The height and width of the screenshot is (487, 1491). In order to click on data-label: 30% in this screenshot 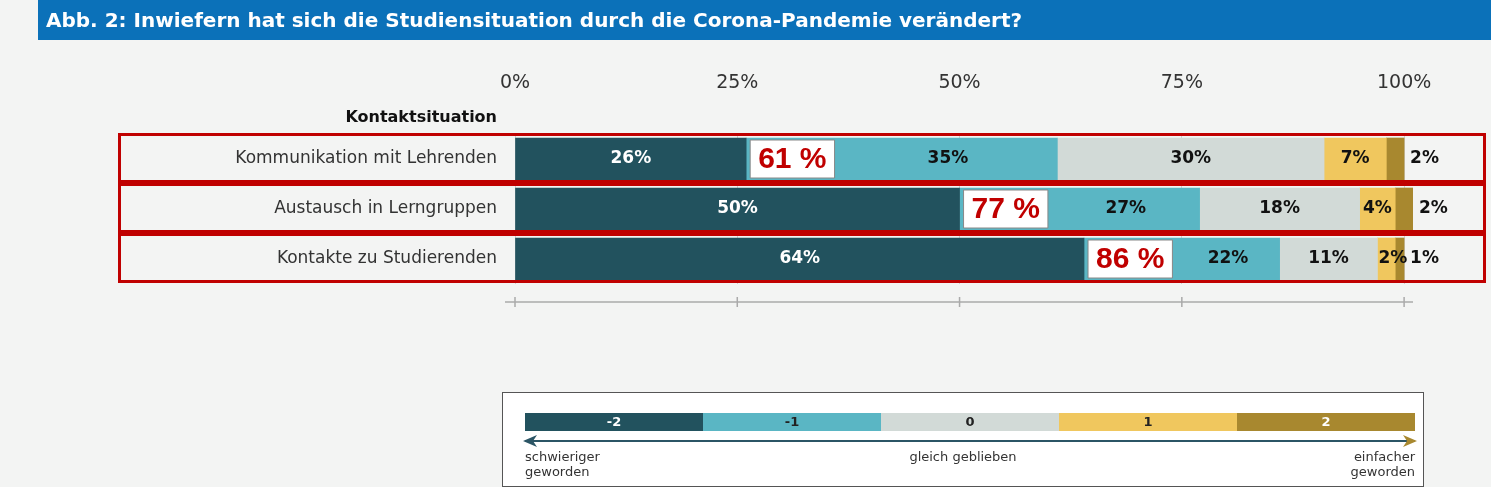, I will do `click(1191, 157)`.